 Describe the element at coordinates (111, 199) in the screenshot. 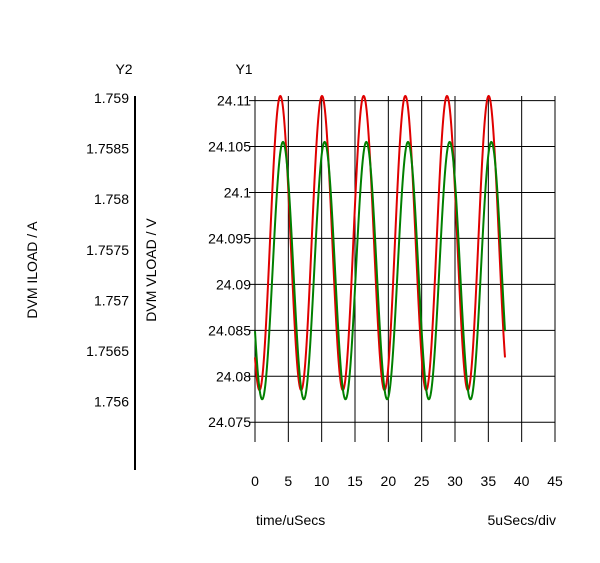

I see `y2-tick-label: 1.758` at that location.